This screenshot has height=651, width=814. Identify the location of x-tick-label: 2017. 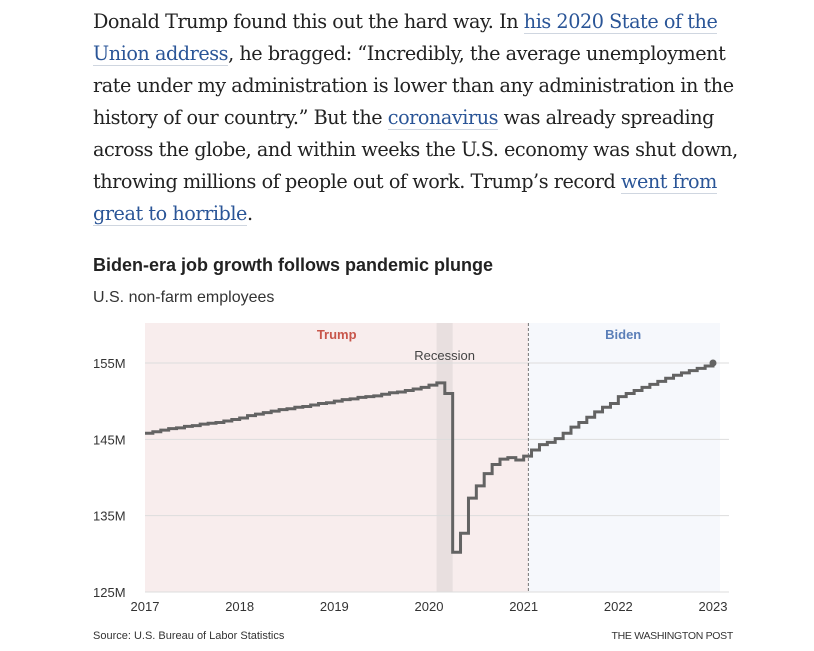
(145, 606).